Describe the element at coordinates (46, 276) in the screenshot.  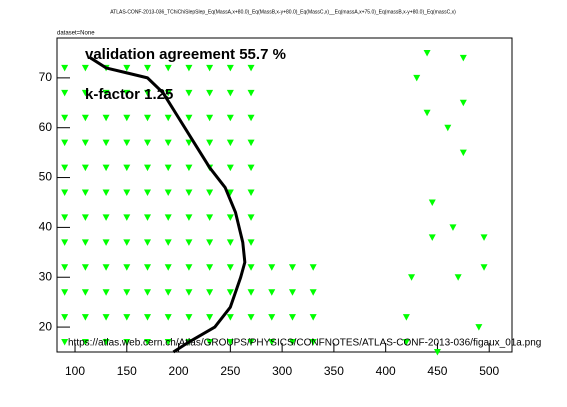
I see `y-tick-label: 30` at that location.